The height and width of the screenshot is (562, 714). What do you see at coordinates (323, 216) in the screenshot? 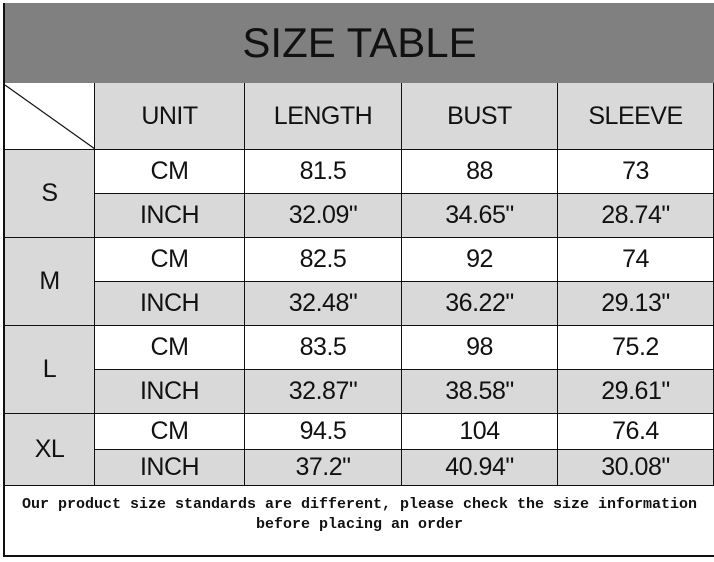
I see `value-cell: 32.09"` at bounding box center [323, 216].